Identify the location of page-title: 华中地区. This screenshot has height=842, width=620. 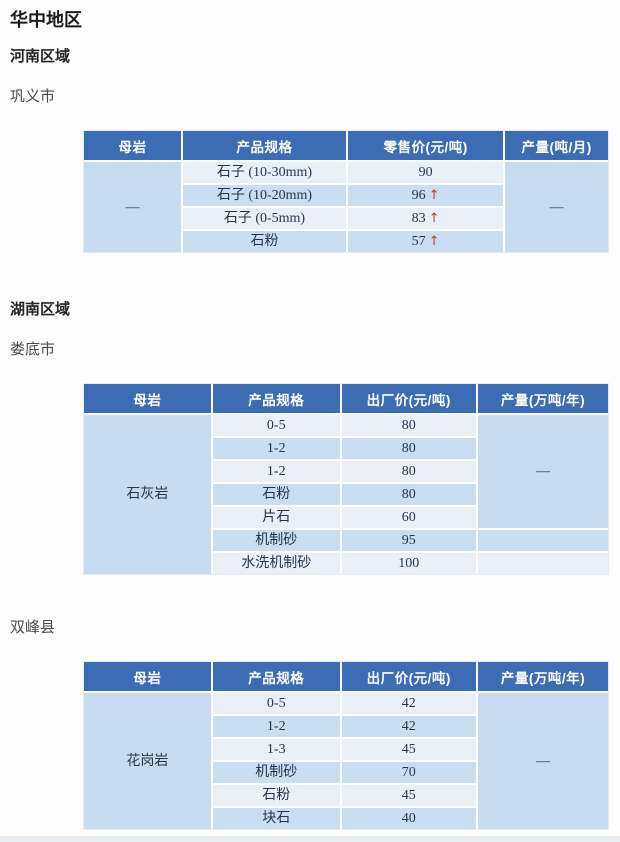
(46, 20).